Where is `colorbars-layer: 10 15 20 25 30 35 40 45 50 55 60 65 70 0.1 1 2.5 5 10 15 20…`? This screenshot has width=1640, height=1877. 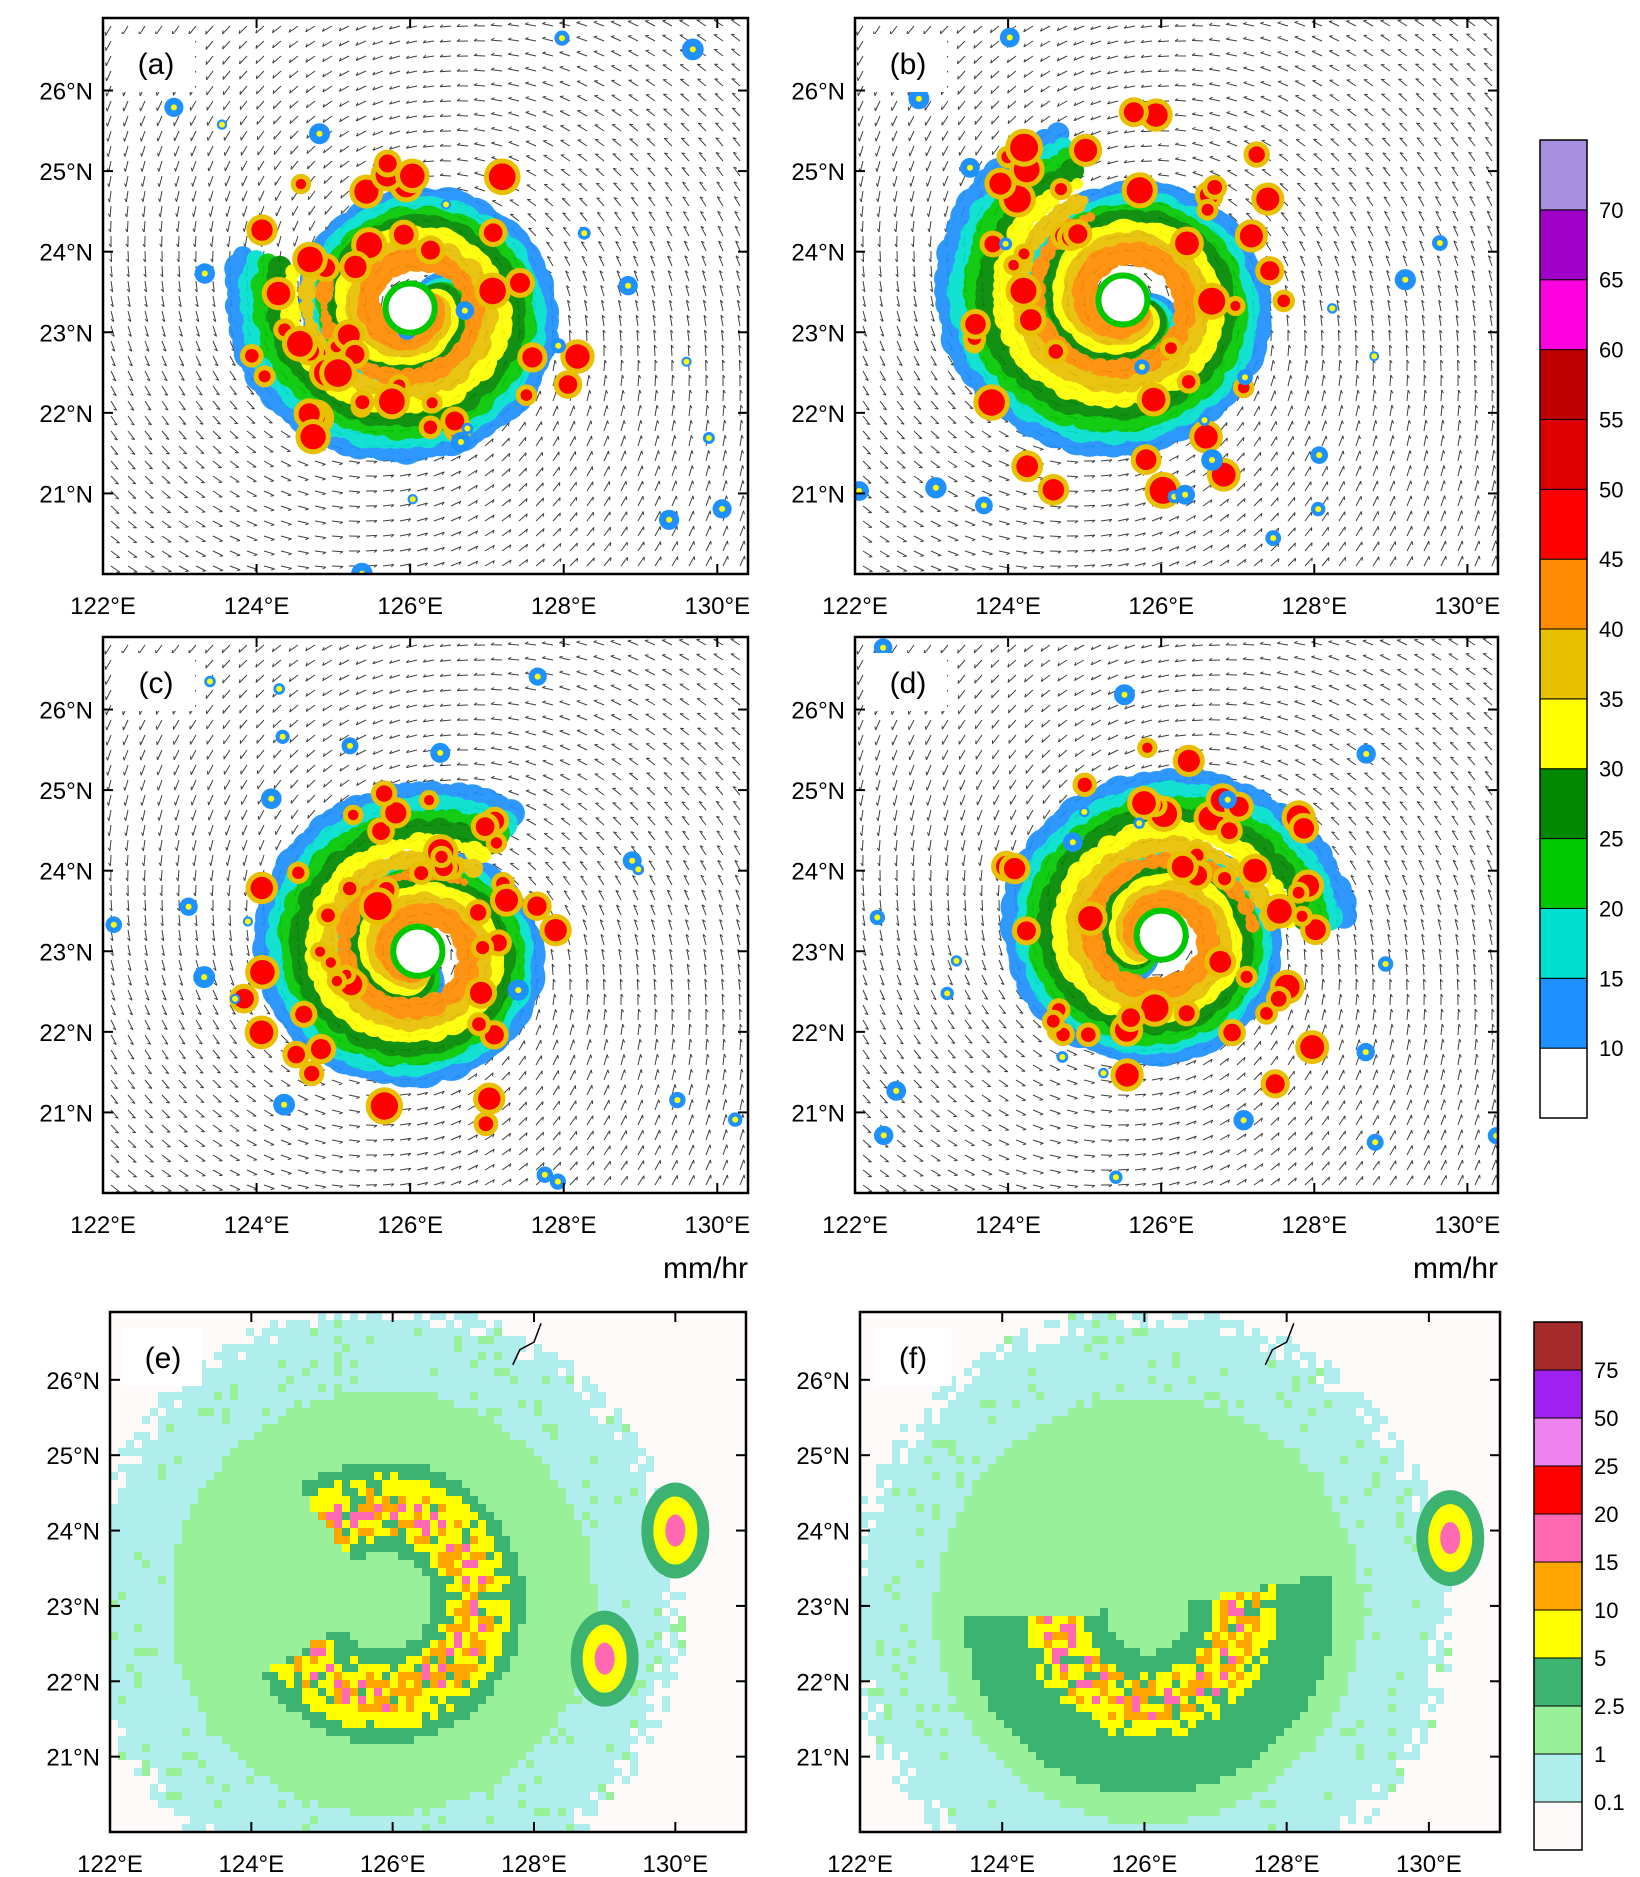
colorbars-layer: 10 15 20 25 30 35 40 45 50 55 60 65 70 0.1 1 2.5 5 10 15 20… is located at coordinates (1579, 995).